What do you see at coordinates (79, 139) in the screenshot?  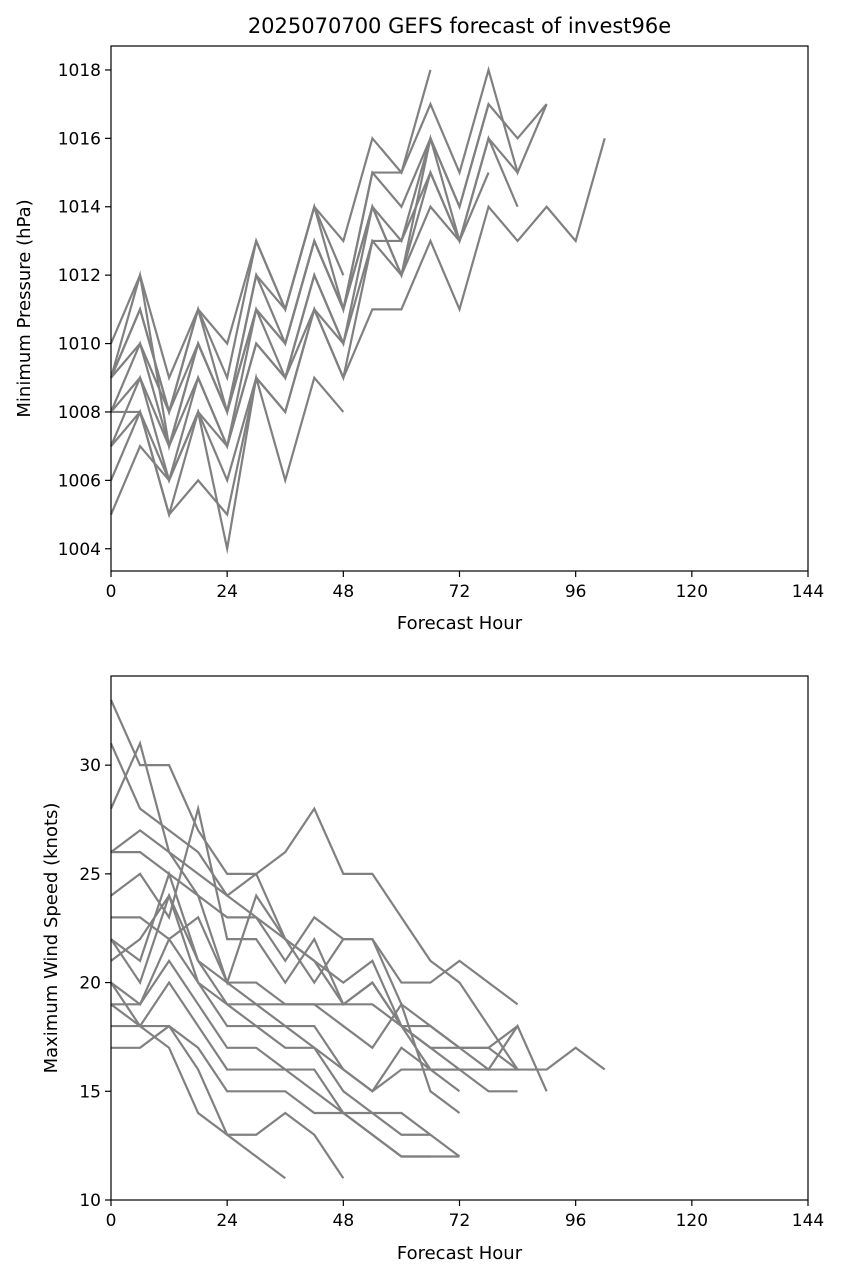 I see `y-tick-label: 1016` at bounding box center [79, 139].